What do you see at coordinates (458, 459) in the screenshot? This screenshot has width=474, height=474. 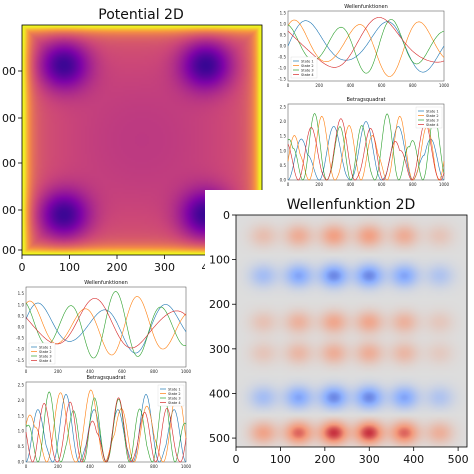 I see `x-tick-label: 500` at bounding box center [458, 459].